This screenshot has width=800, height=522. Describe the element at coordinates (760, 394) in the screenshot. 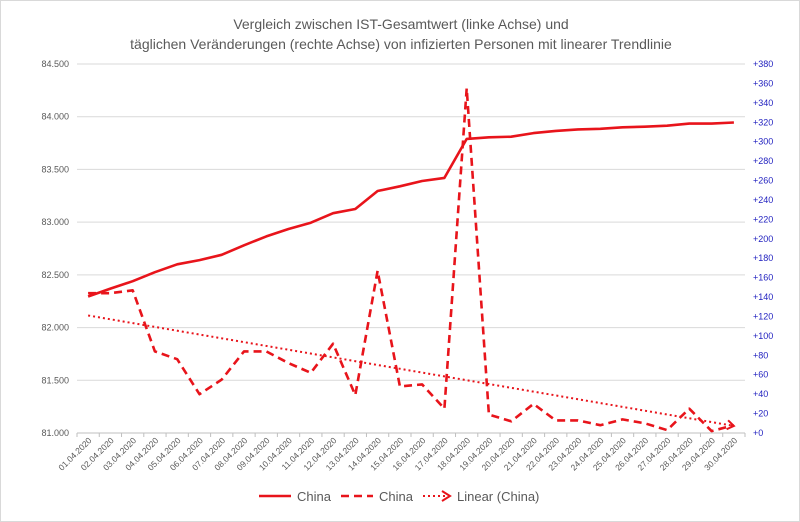

I see `right-tick-label: +40` at that location.